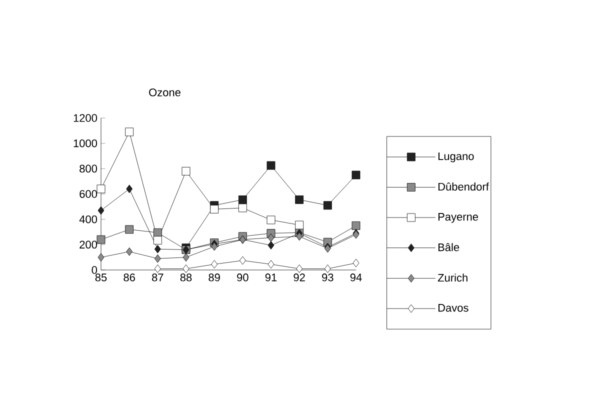 The height and width of the screenshot is (403, 607). What do you see at coordinates (129, 278) in the screenshot?
I see `x-tick-label: 86` at bounding box center [129, 278].